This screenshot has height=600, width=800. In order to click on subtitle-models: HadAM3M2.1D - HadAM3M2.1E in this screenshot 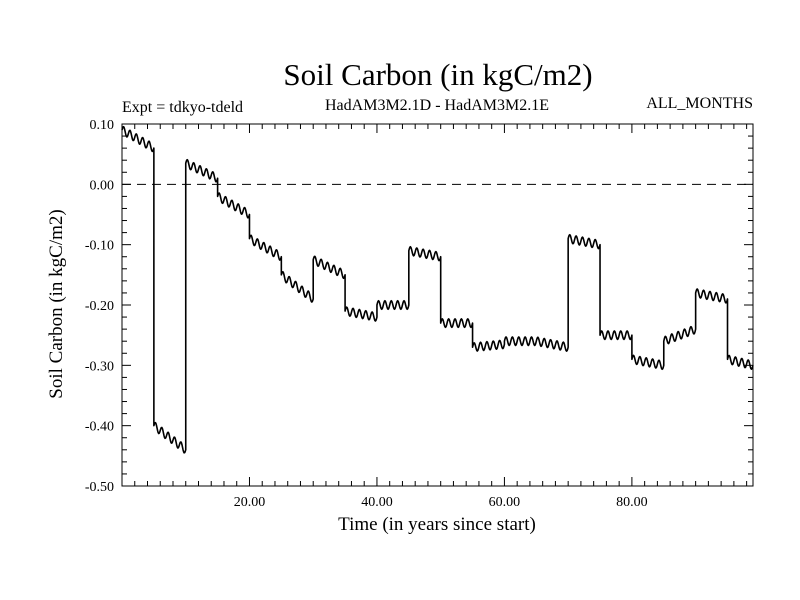, I will do `click(437, 105)`.